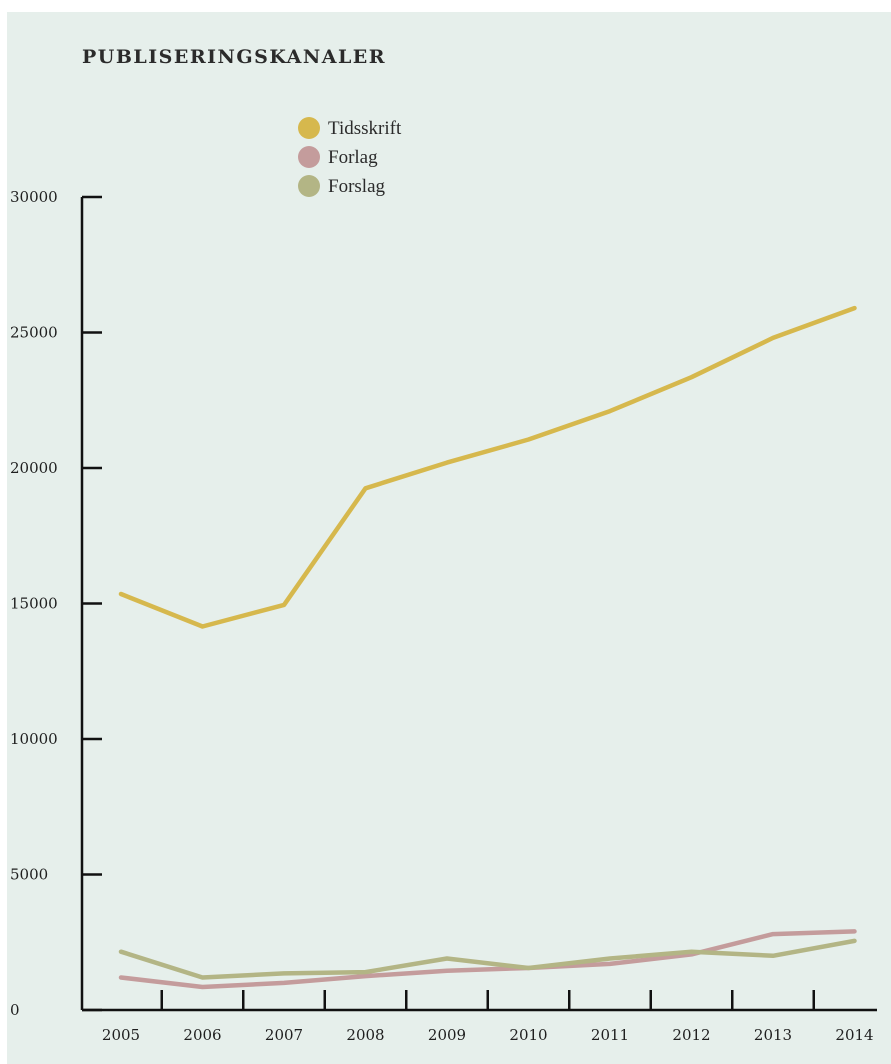 The height and width of the screenshot is (1064, 891). What do you see at coordinates (447, 1035) in the screenshot?
I see `x-tick-label: 2009` at bounding box center [447, 1035].